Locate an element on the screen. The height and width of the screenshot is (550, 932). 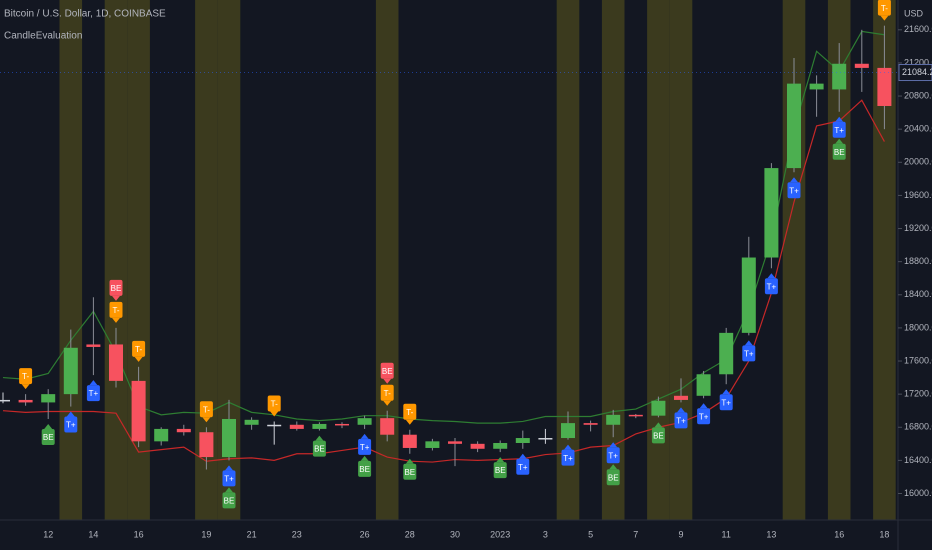
last-price-tag is located at coordinates (915, 73).